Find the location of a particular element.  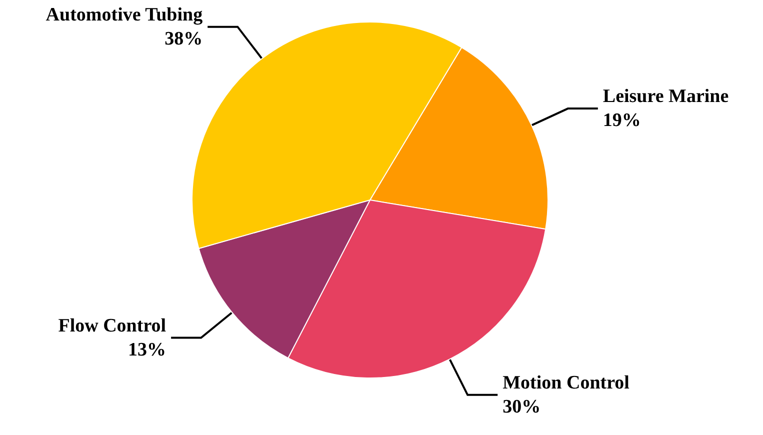

data-label: 19% is located at coordinates (621, 121).